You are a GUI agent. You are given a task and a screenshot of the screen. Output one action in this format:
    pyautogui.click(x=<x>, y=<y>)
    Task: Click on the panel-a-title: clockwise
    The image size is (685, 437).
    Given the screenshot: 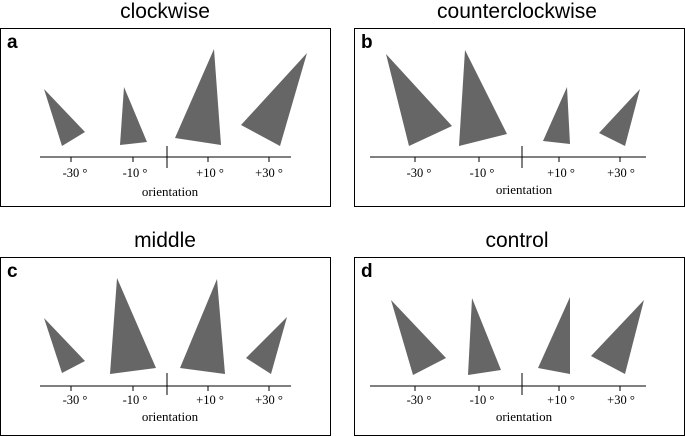 What is the action you would take?
    pyautogui.click(x=165, y=11)
    